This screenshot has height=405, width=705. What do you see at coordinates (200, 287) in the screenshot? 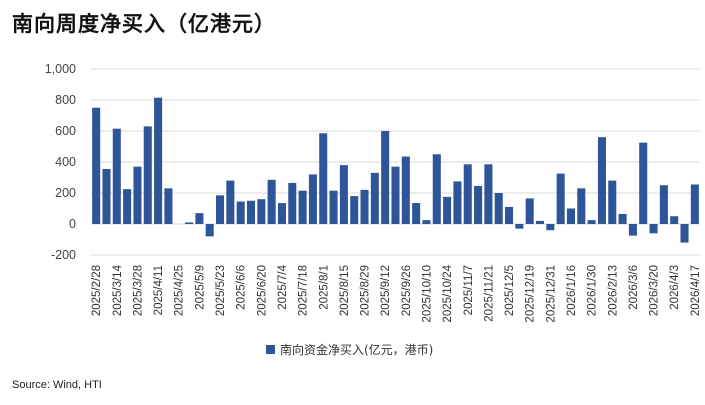
I see `x-tick-label: 2025/5/9` at bounding box center [200, 287].